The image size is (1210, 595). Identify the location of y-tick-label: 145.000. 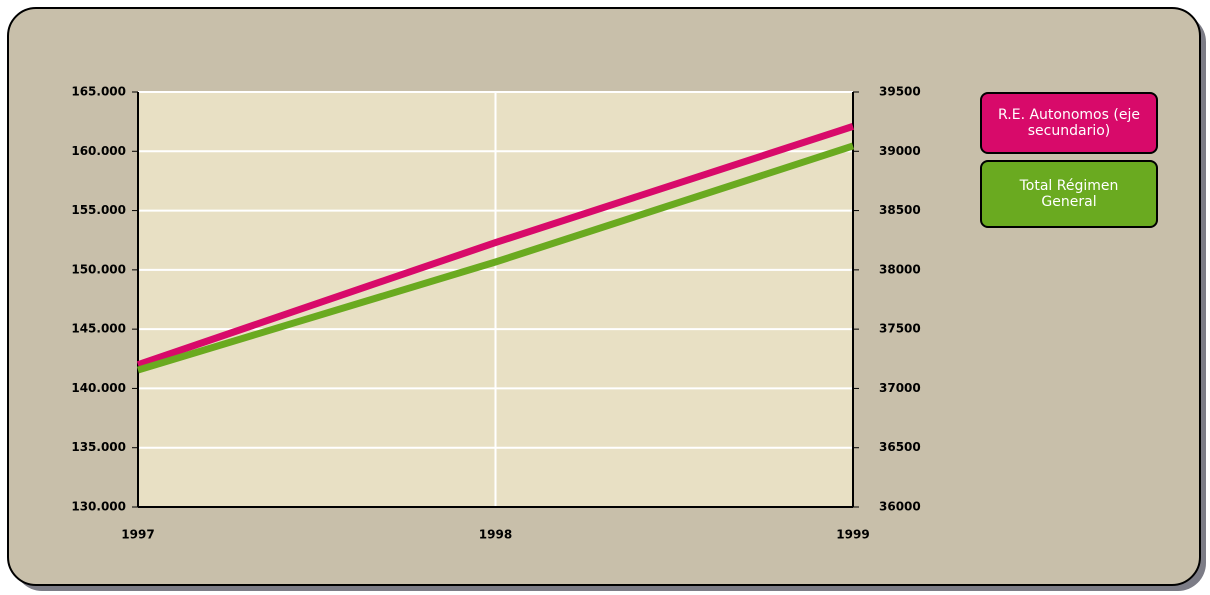
(98, 329).